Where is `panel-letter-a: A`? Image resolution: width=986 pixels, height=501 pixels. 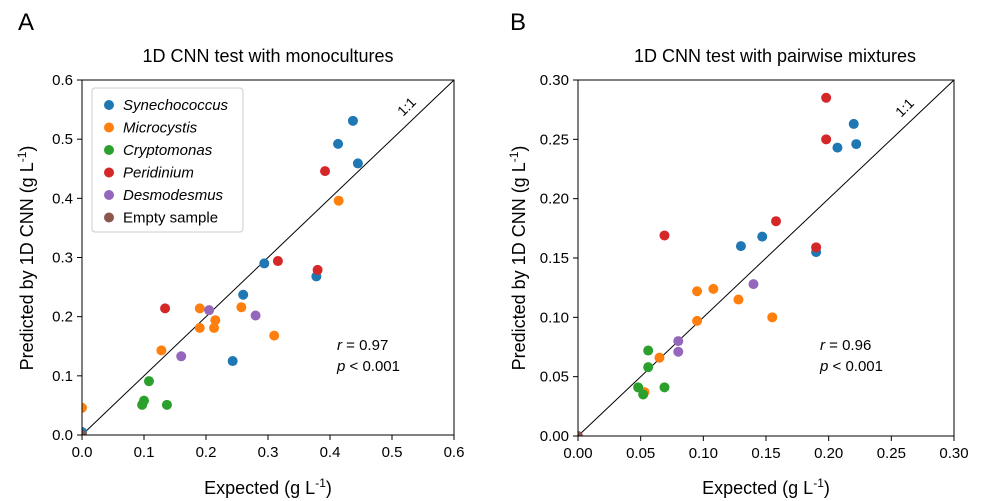
panel-letter-a: A is located at coordinates (26, 22).